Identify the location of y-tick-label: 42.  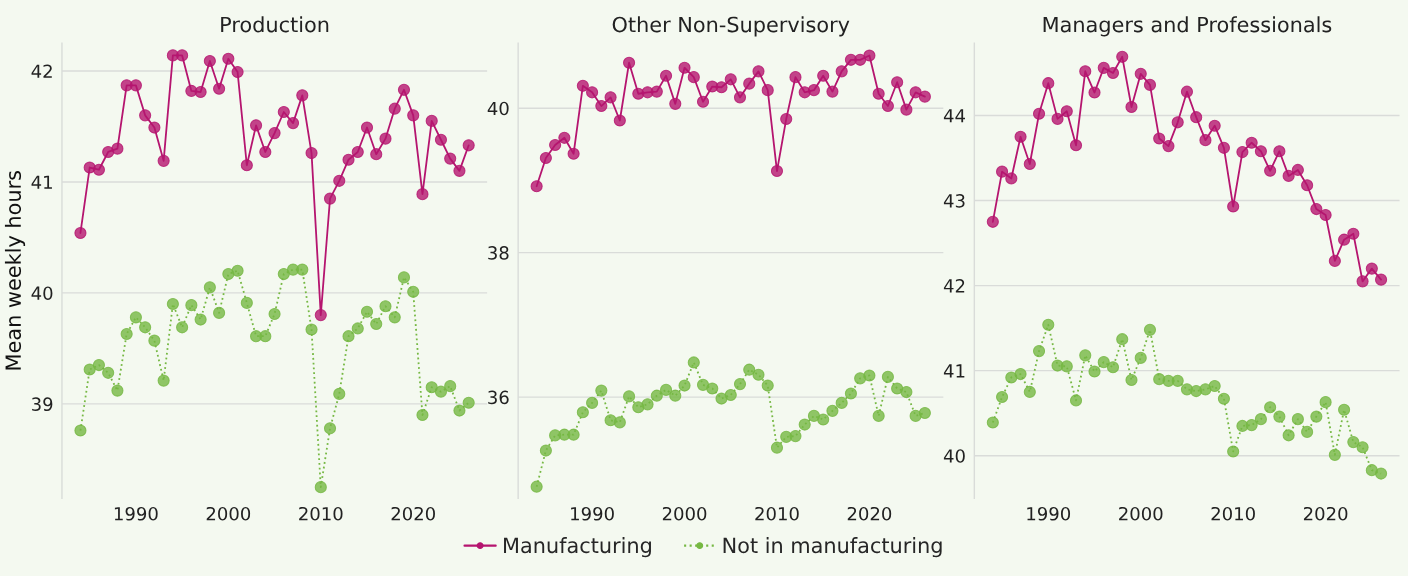
(41, 71).